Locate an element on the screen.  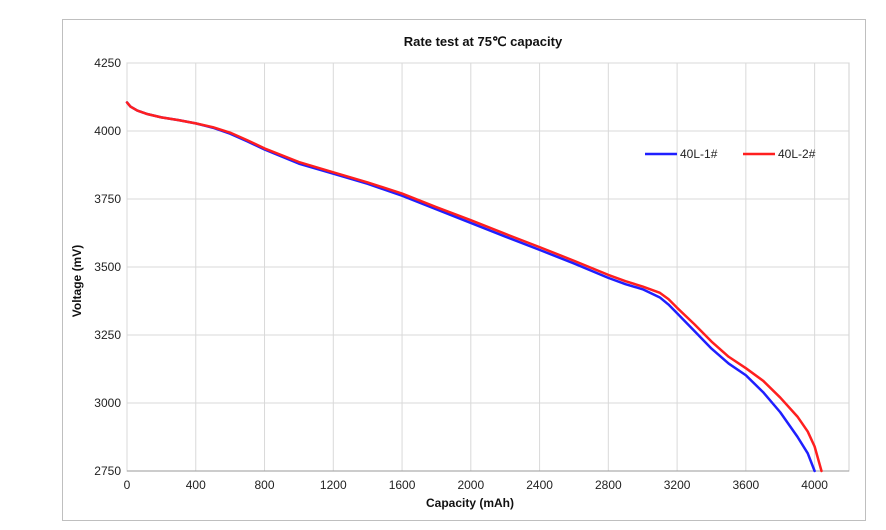
x-tick-label: 400 is located at coordinates (196, 485).